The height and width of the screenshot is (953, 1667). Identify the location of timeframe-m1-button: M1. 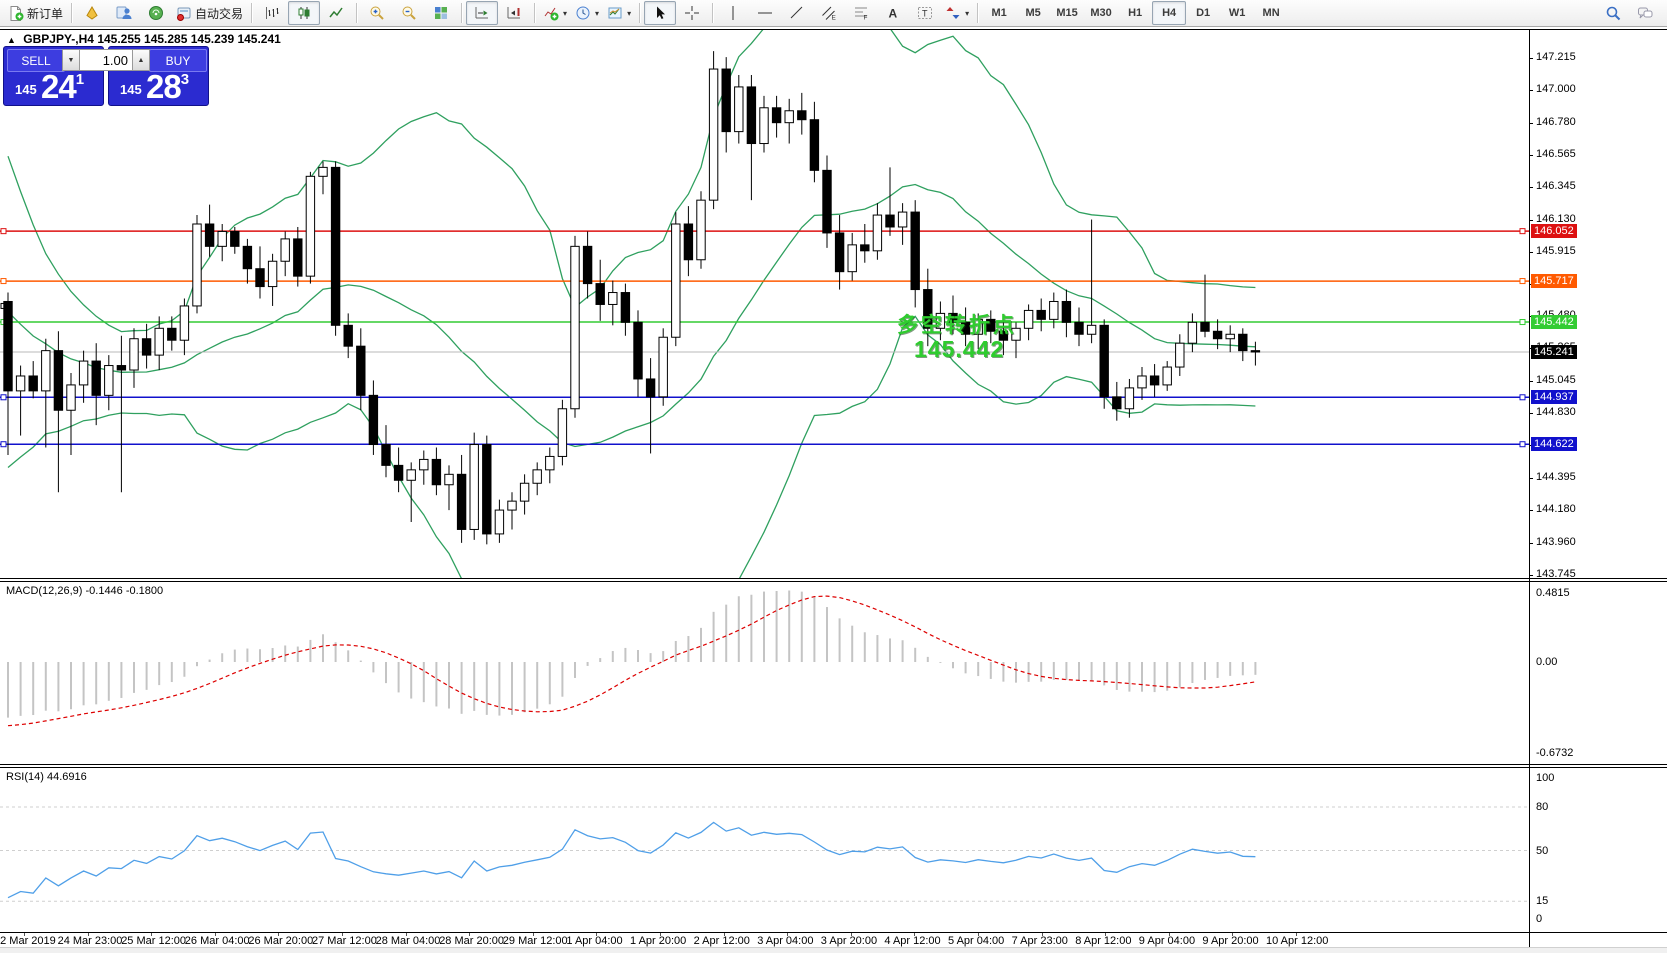
(999, 13).